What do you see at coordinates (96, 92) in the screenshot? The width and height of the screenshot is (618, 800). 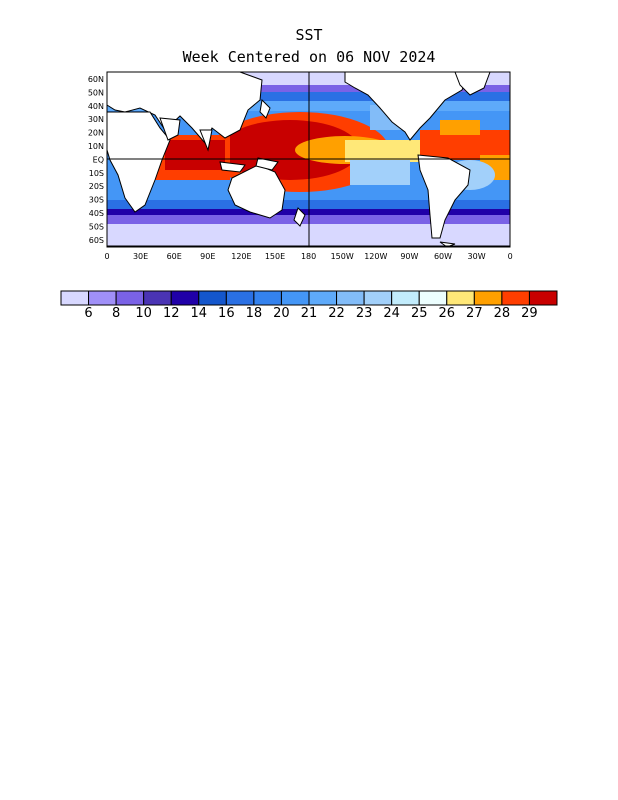 I see `latitude-label: 50N` at bounding box center [96, 92].